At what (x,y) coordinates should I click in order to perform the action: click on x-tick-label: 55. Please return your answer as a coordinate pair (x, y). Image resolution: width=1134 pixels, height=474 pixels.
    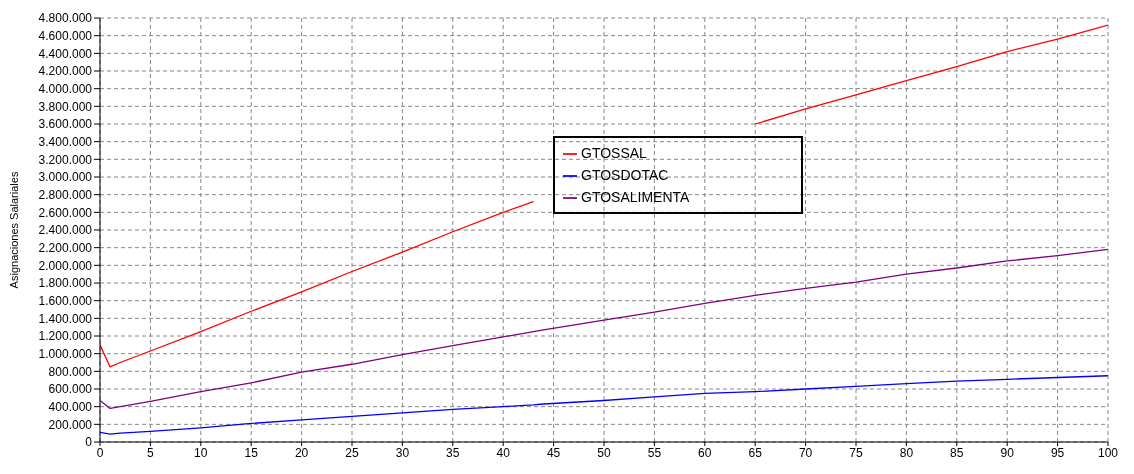
    Looking at the image, I should click on (654, 452).